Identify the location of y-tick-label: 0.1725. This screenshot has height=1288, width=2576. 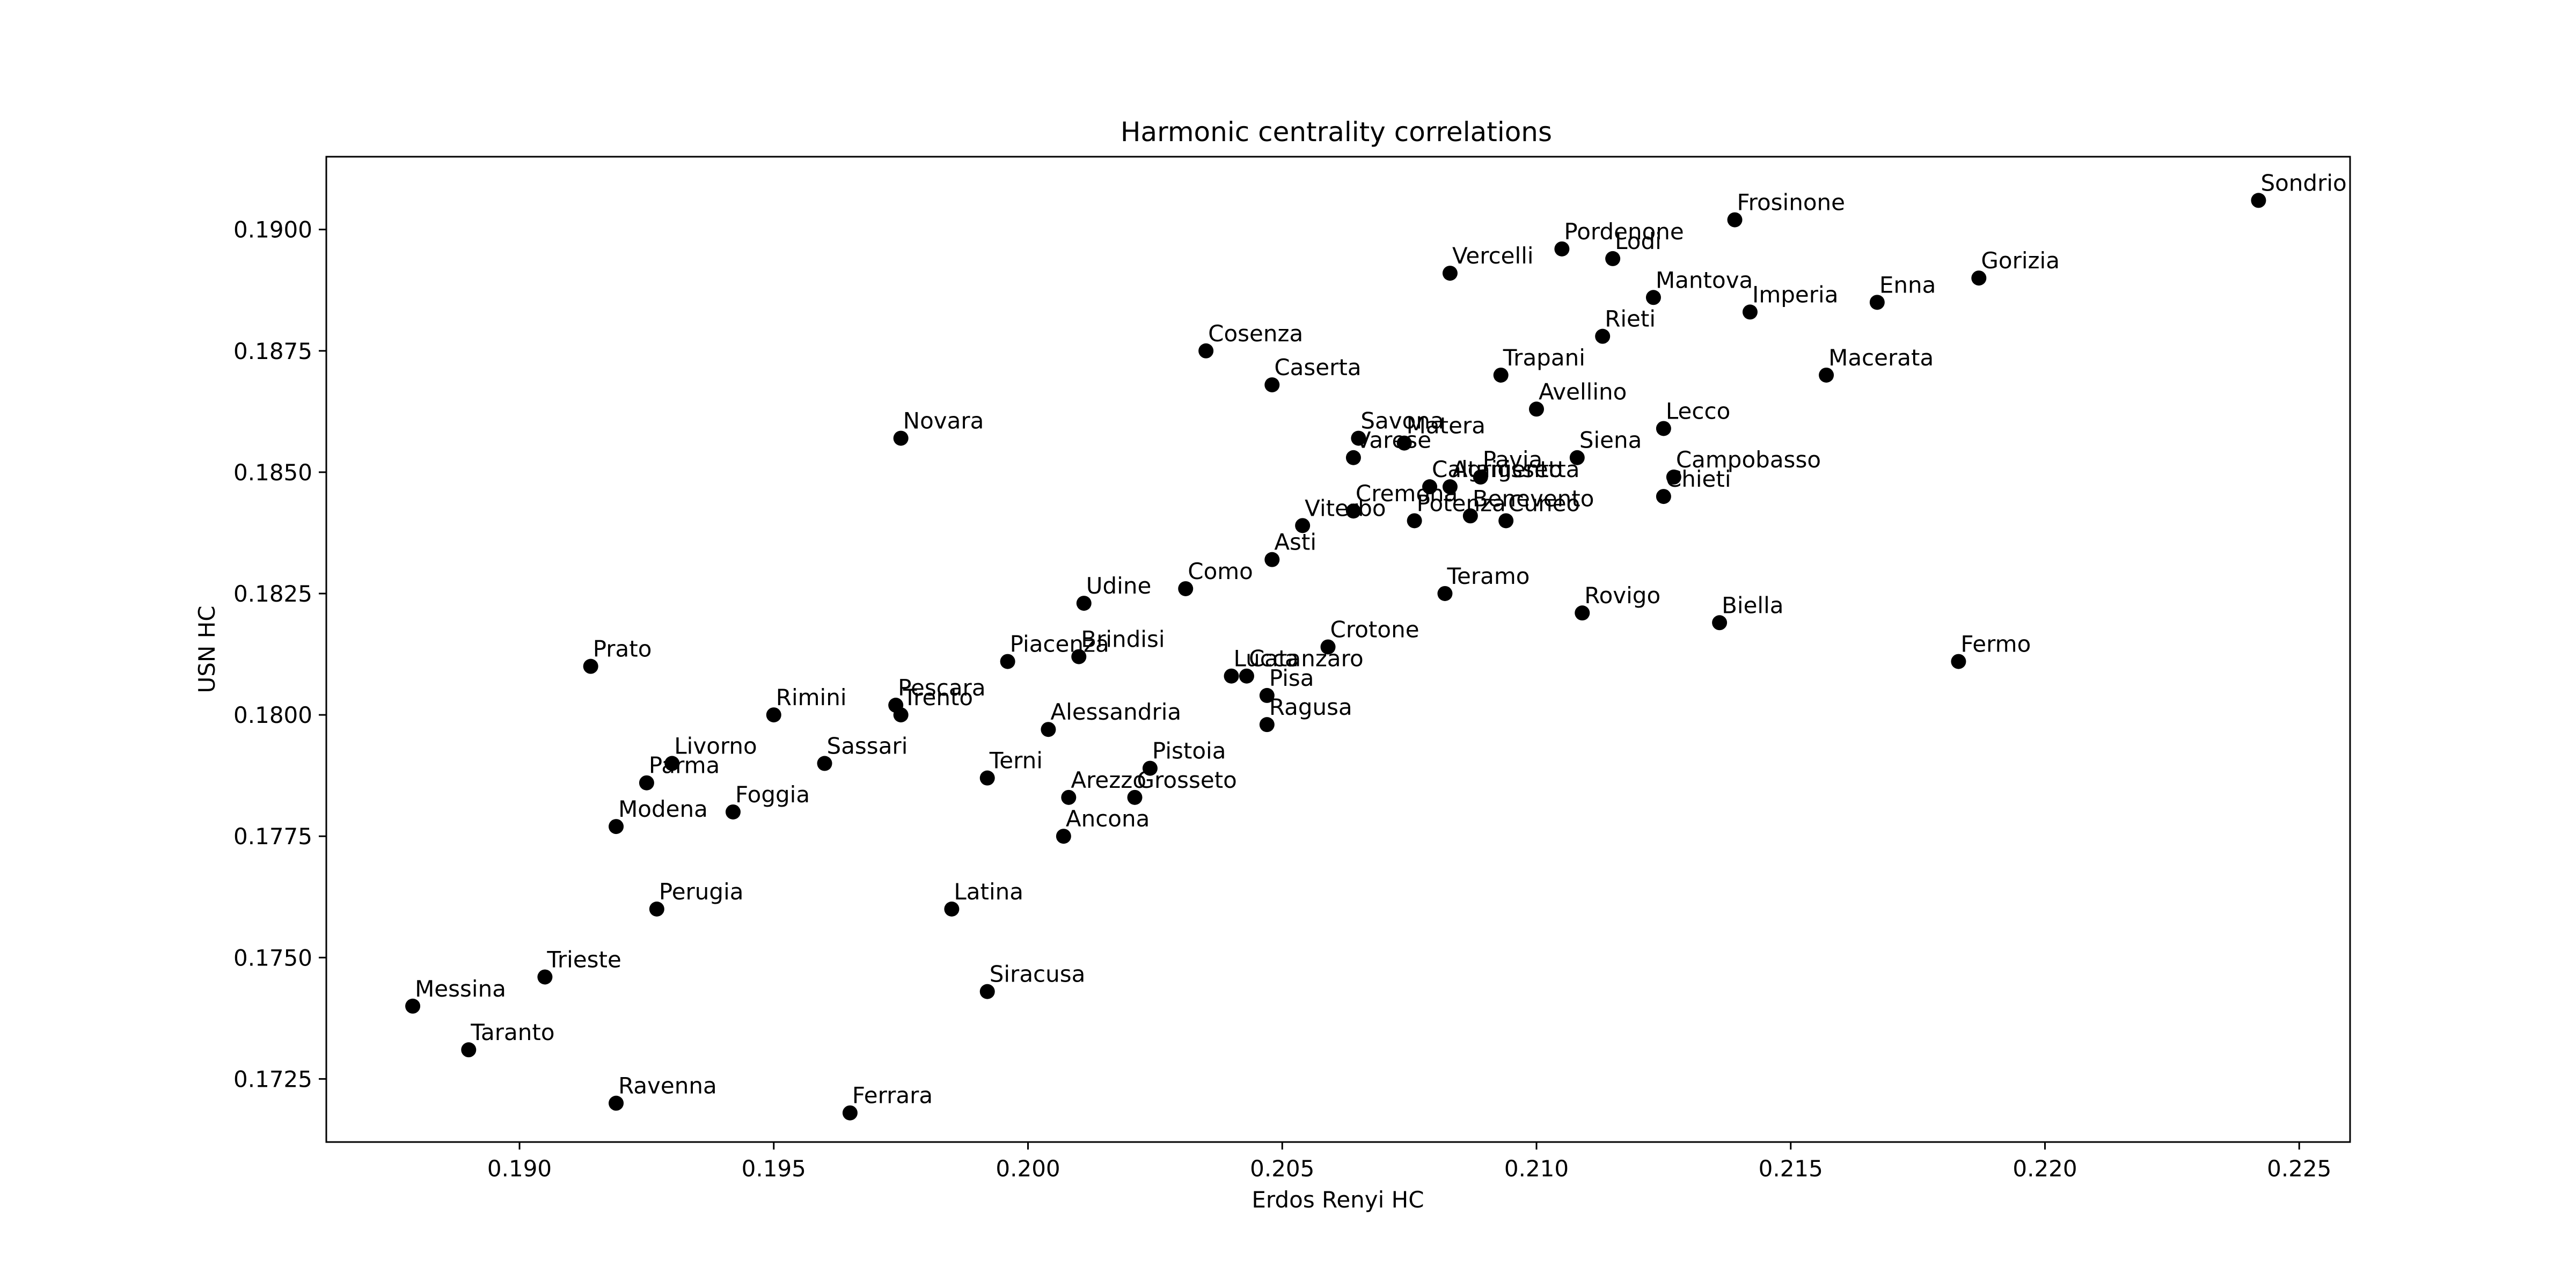
(272, 1079).